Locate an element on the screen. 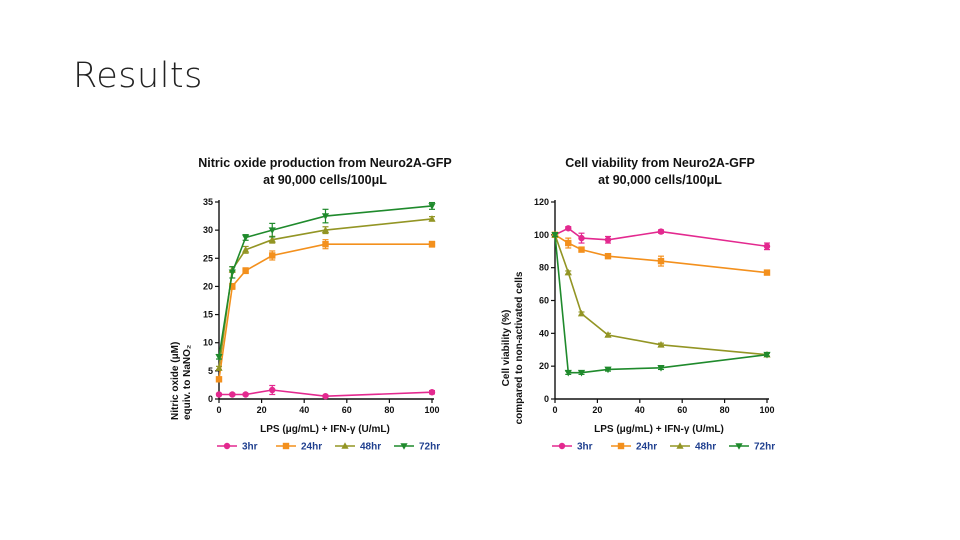 The image size is (960, 540). y-tick-label: 35 is located at coordinates (208, 202).